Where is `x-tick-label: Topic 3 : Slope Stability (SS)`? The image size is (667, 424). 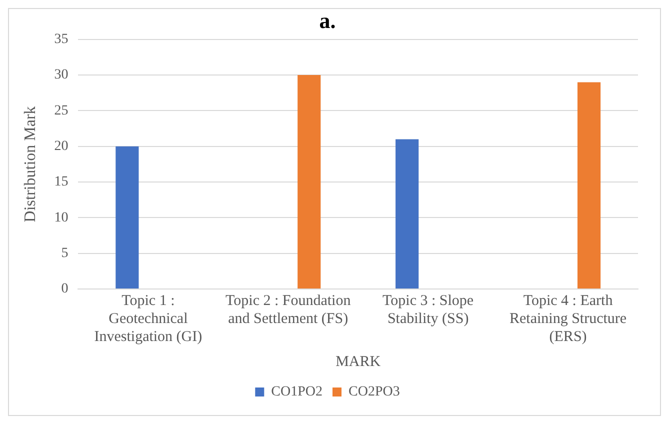 x-tick-label: Topic 3 : Slope Stability (SS) is located at coordinates (428, 309).